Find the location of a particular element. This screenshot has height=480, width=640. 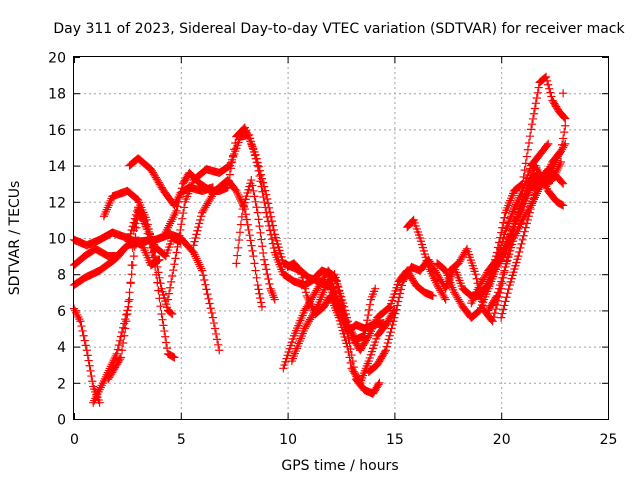

y-tick-label: 2 is located at coordinates (61, 384).